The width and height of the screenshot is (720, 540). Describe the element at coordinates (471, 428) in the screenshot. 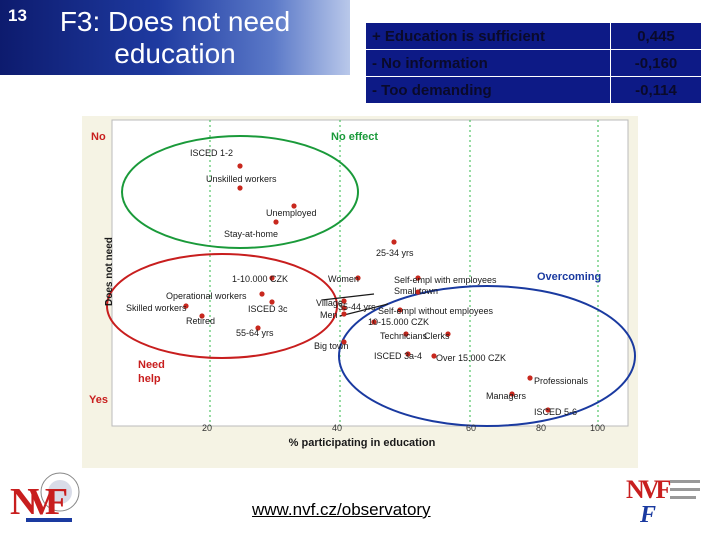

I see `x-tick-label: 60` at that location.